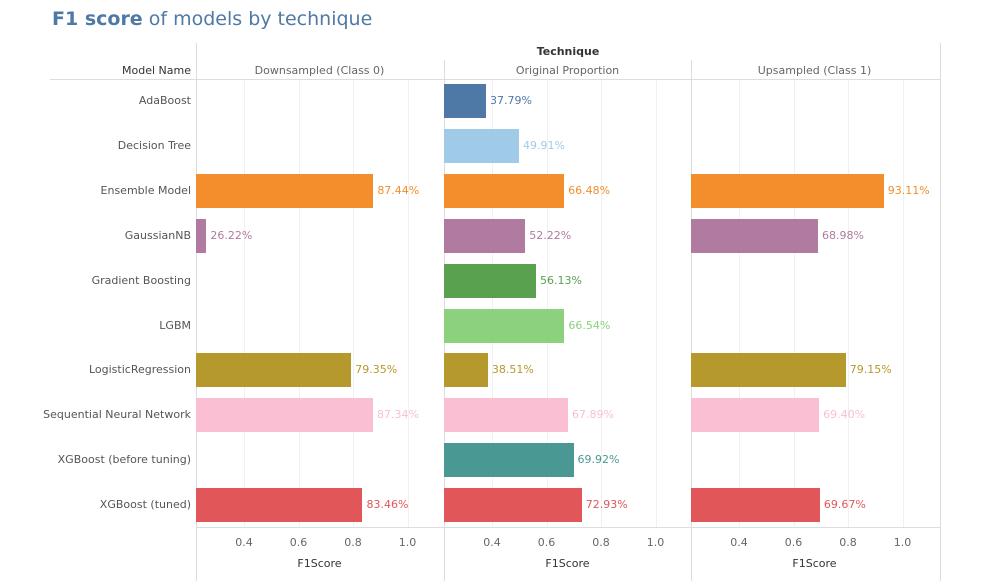  What do you see at coordinates (598, 460) in the screenshot?
I see `data-label: 69.92%` at bounding box center [598, 460].